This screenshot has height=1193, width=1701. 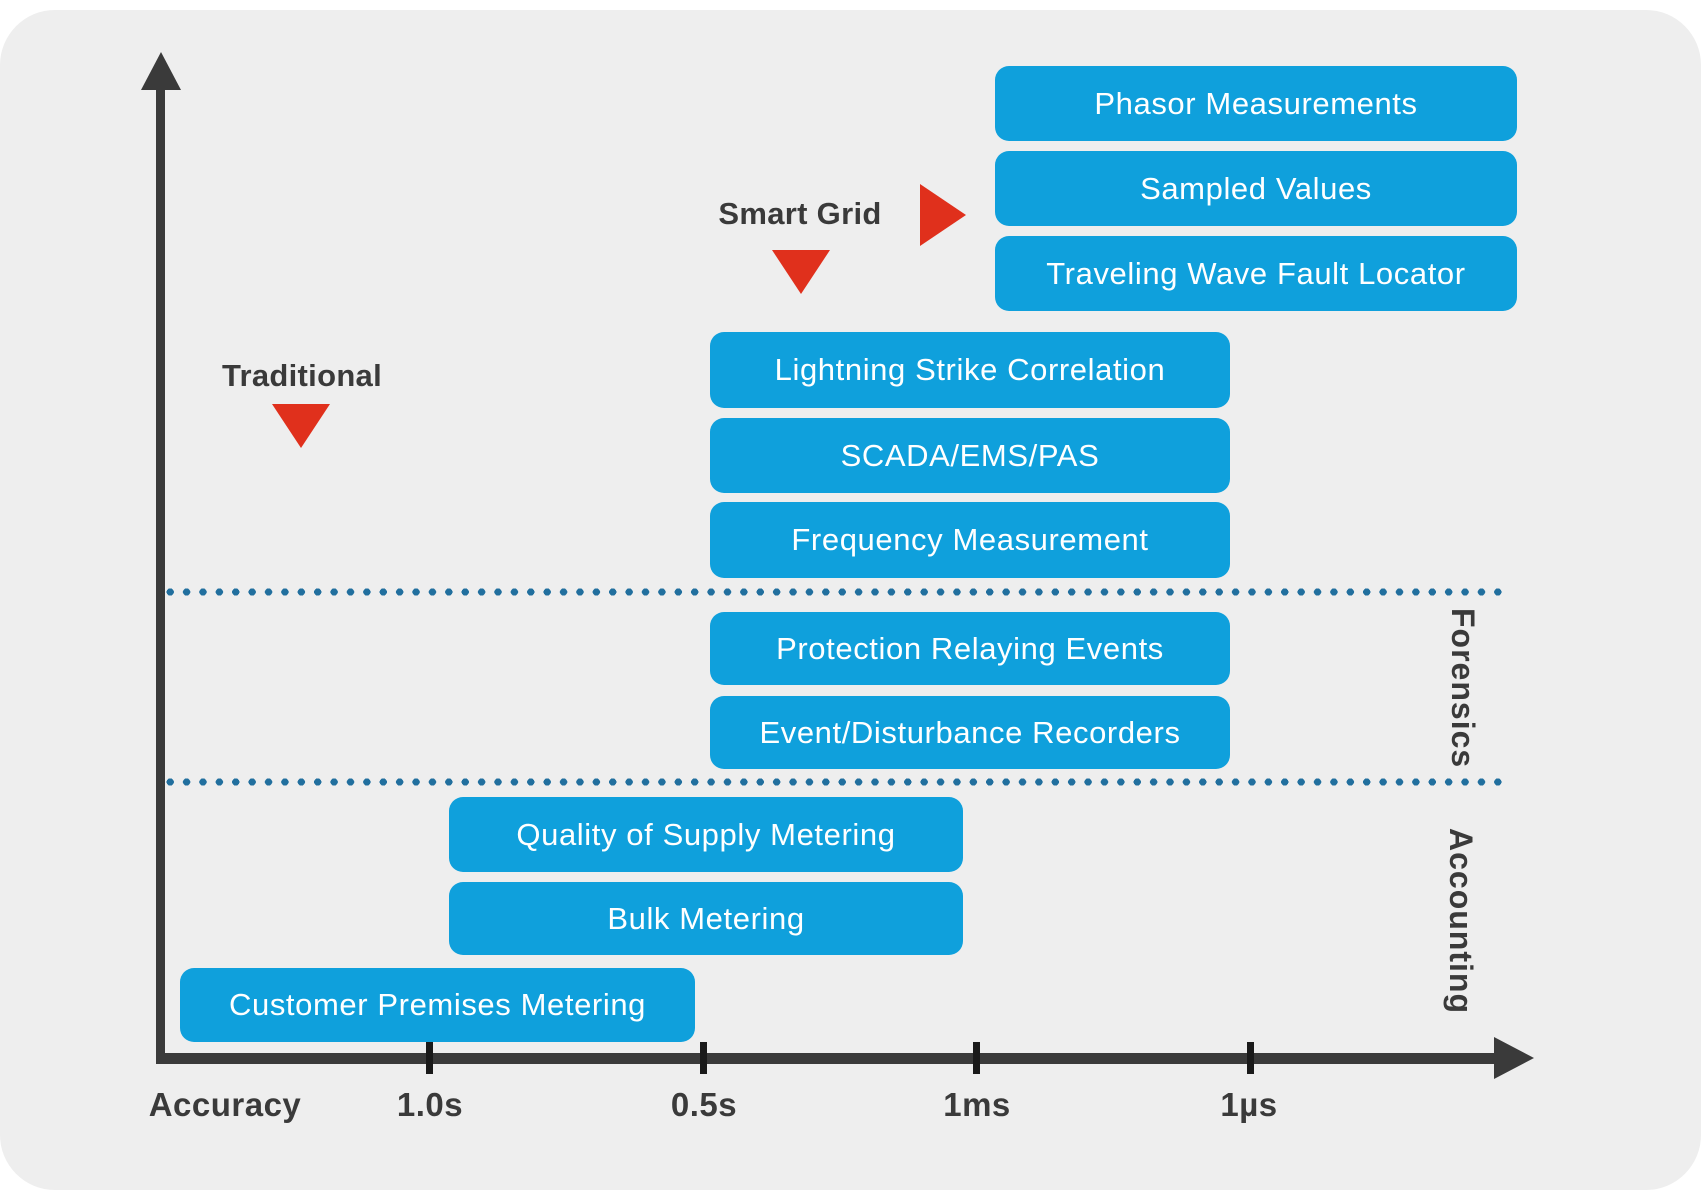 What do you see at coordinates (970, 648) in the screenshot?
I see `box-protection-relaying-events: Protection Relaying Events` at bounding box center [970, 648].